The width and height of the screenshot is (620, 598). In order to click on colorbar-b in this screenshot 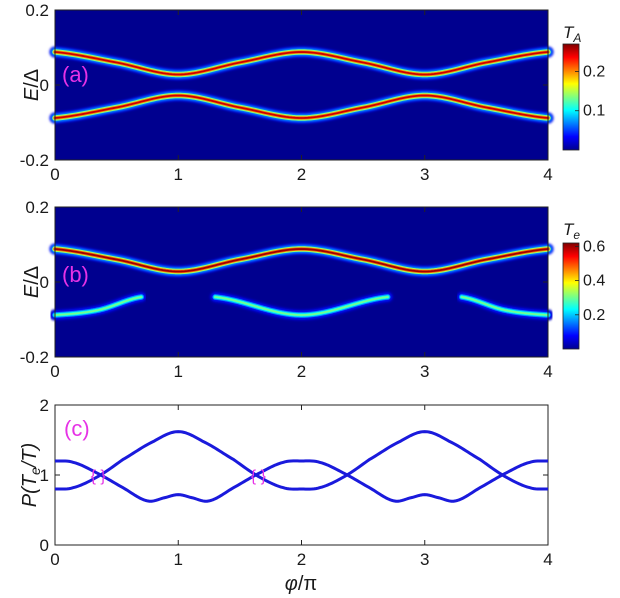, I will do `click(571, 296)`.